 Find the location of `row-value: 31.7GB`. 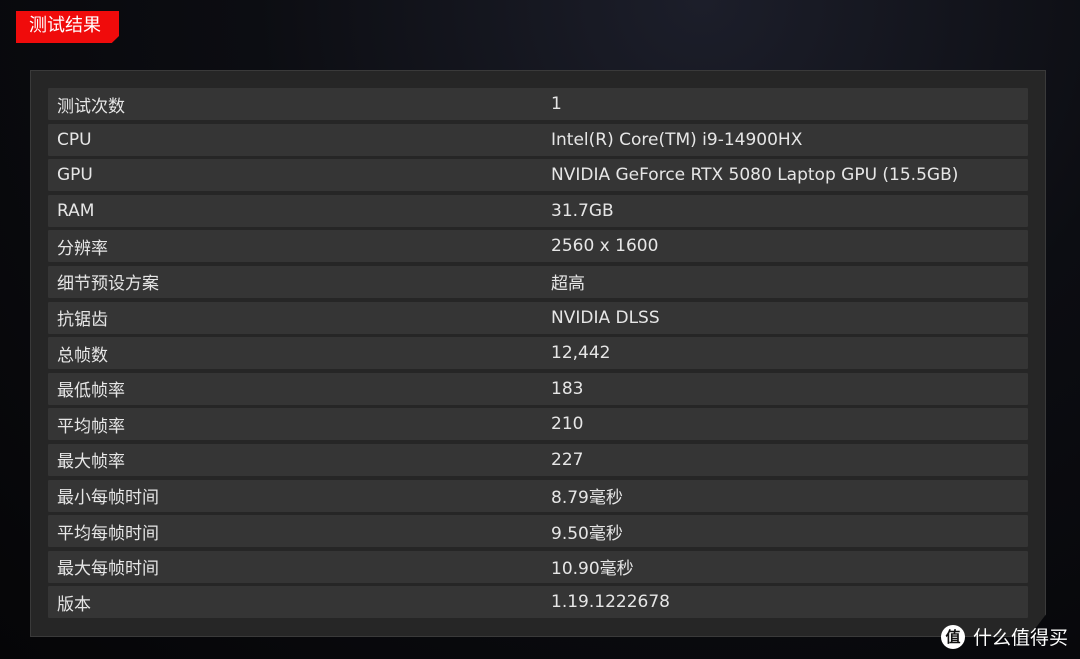

row-value: 31.7GB is located at coordinates (582, 210).